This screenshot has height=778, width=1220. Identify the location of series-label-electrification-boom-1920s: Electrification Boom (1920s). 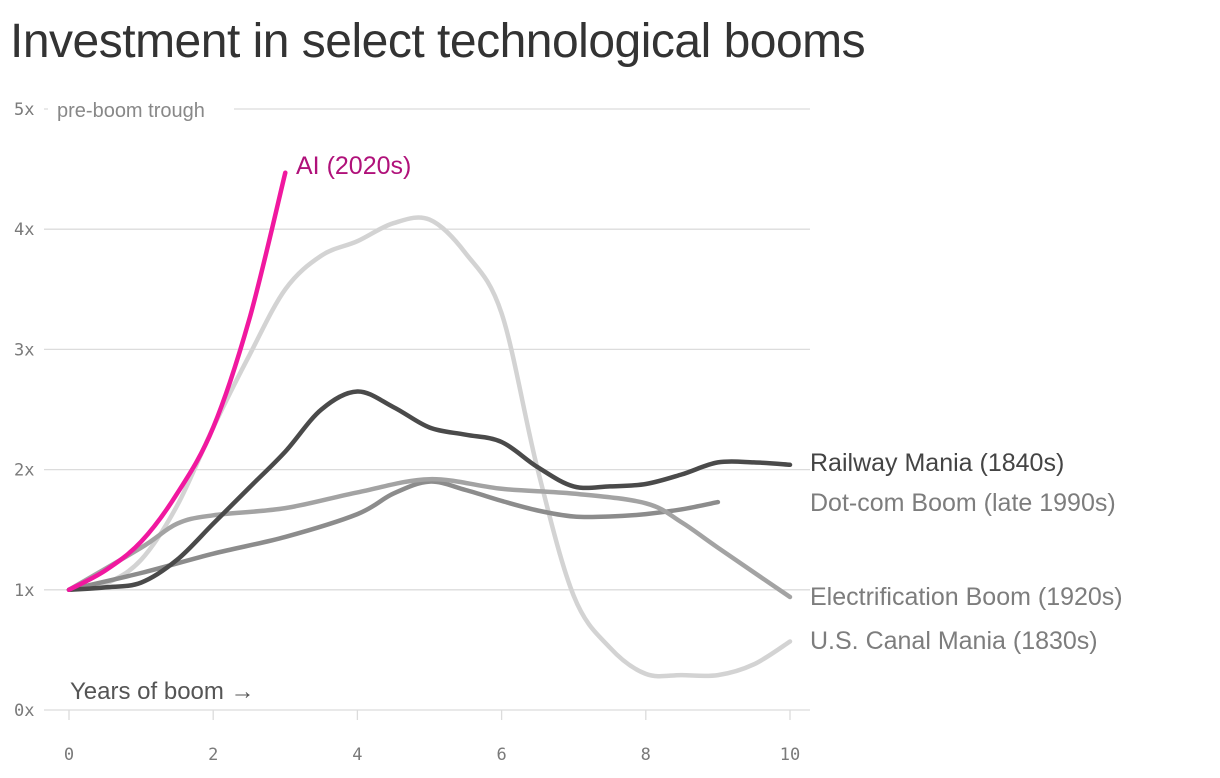
(966, 597).